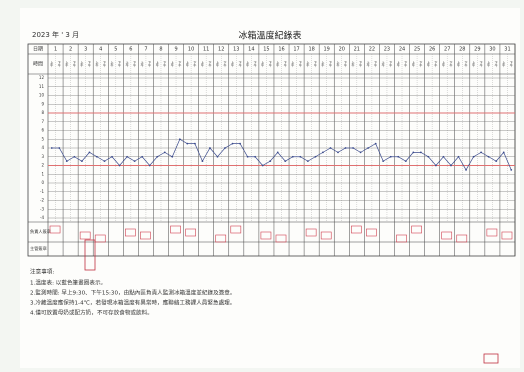  I want to click on form-title: 冰箱溫度紀錄表, so click(269, 36).